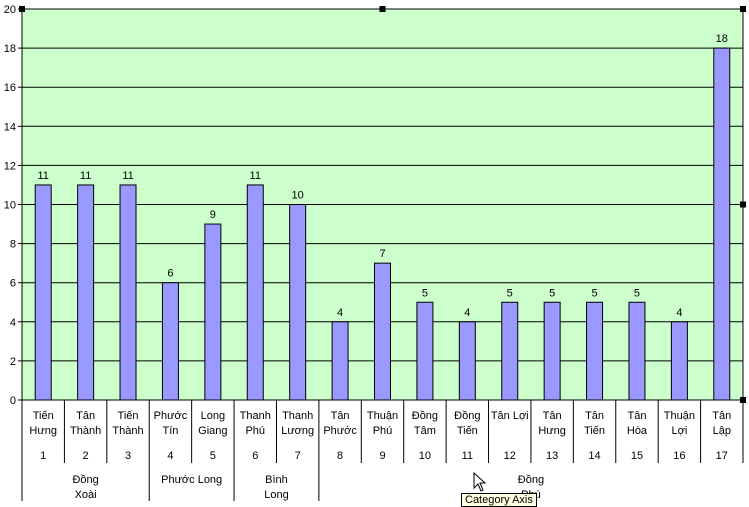  I want to click on category-index-8: 8, so click(340, 456).